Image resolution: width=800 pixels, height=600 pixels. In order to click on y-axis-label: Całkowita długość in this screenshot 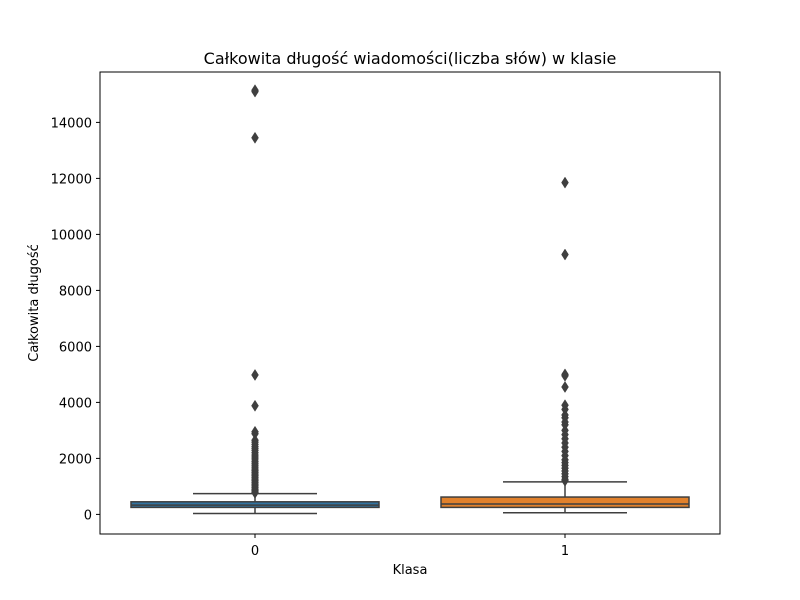, I will do `click(34, 303)`.